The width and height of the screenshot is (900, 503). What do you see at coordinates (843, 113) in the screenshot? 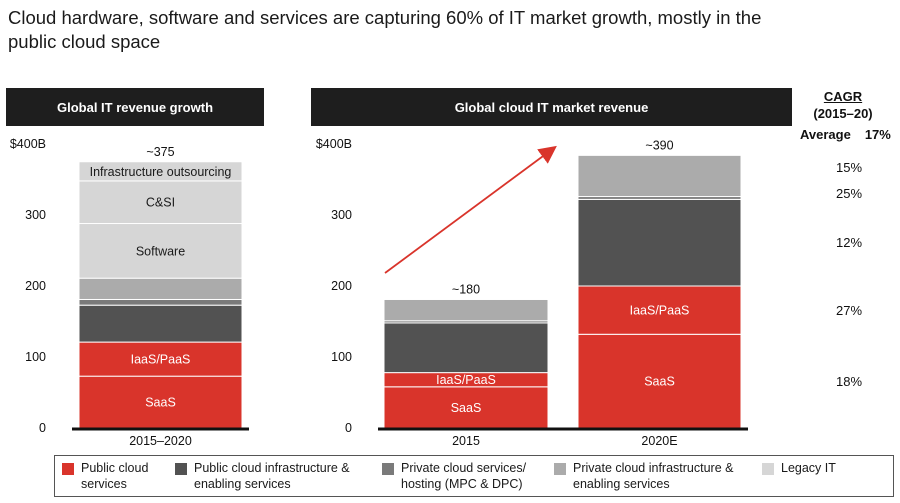
I see `cagr-period: (2015–20)` at bounding box center [843, 113].